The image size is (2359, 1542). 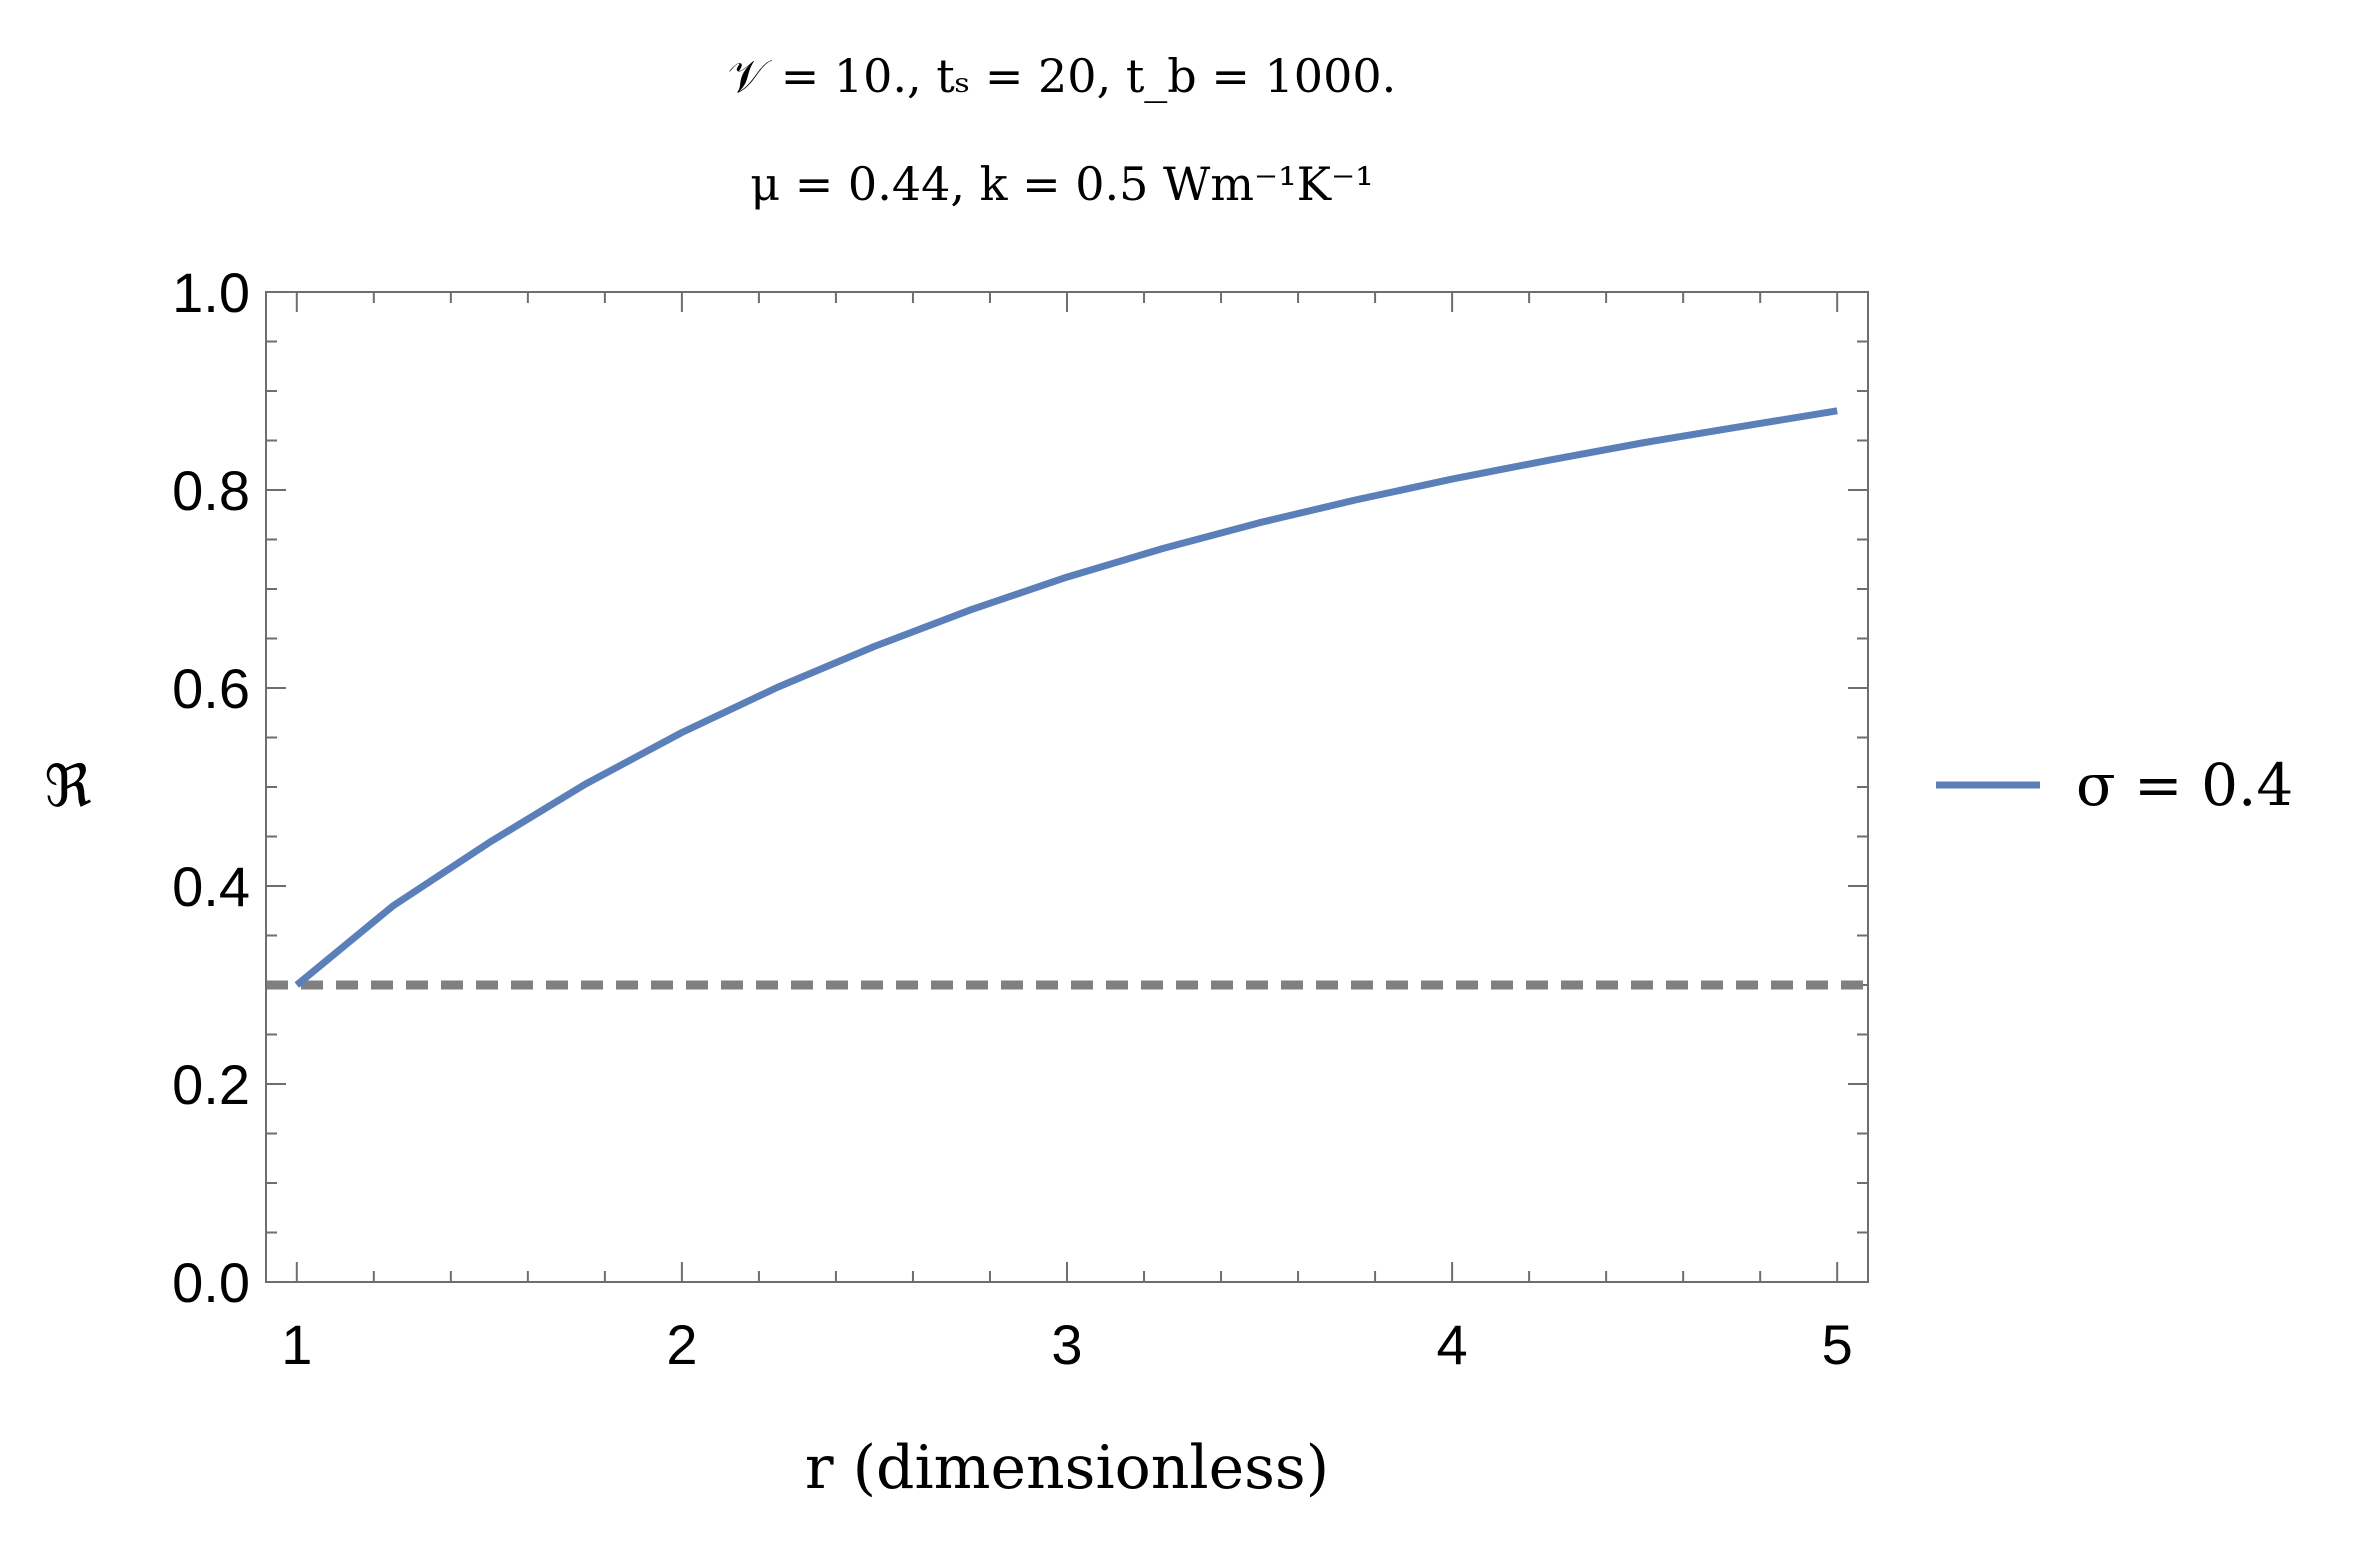 What do you see at coordinates (296, 1344) in the screenshot?
I see `x-tick-label: 1` at bounding box center [296, 1344].